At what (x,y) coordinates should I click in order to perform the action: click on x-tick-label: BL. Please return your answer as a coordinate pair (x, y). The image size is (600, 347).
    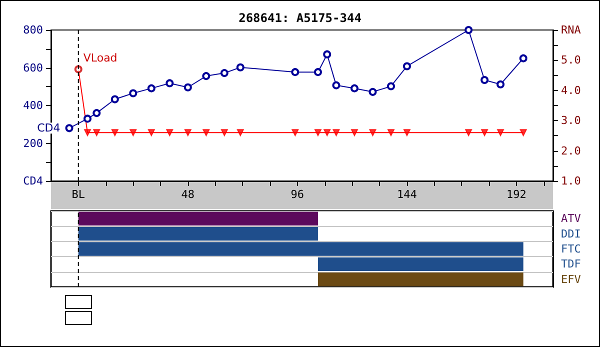
    Looking at the image, I should click on (79, 194).